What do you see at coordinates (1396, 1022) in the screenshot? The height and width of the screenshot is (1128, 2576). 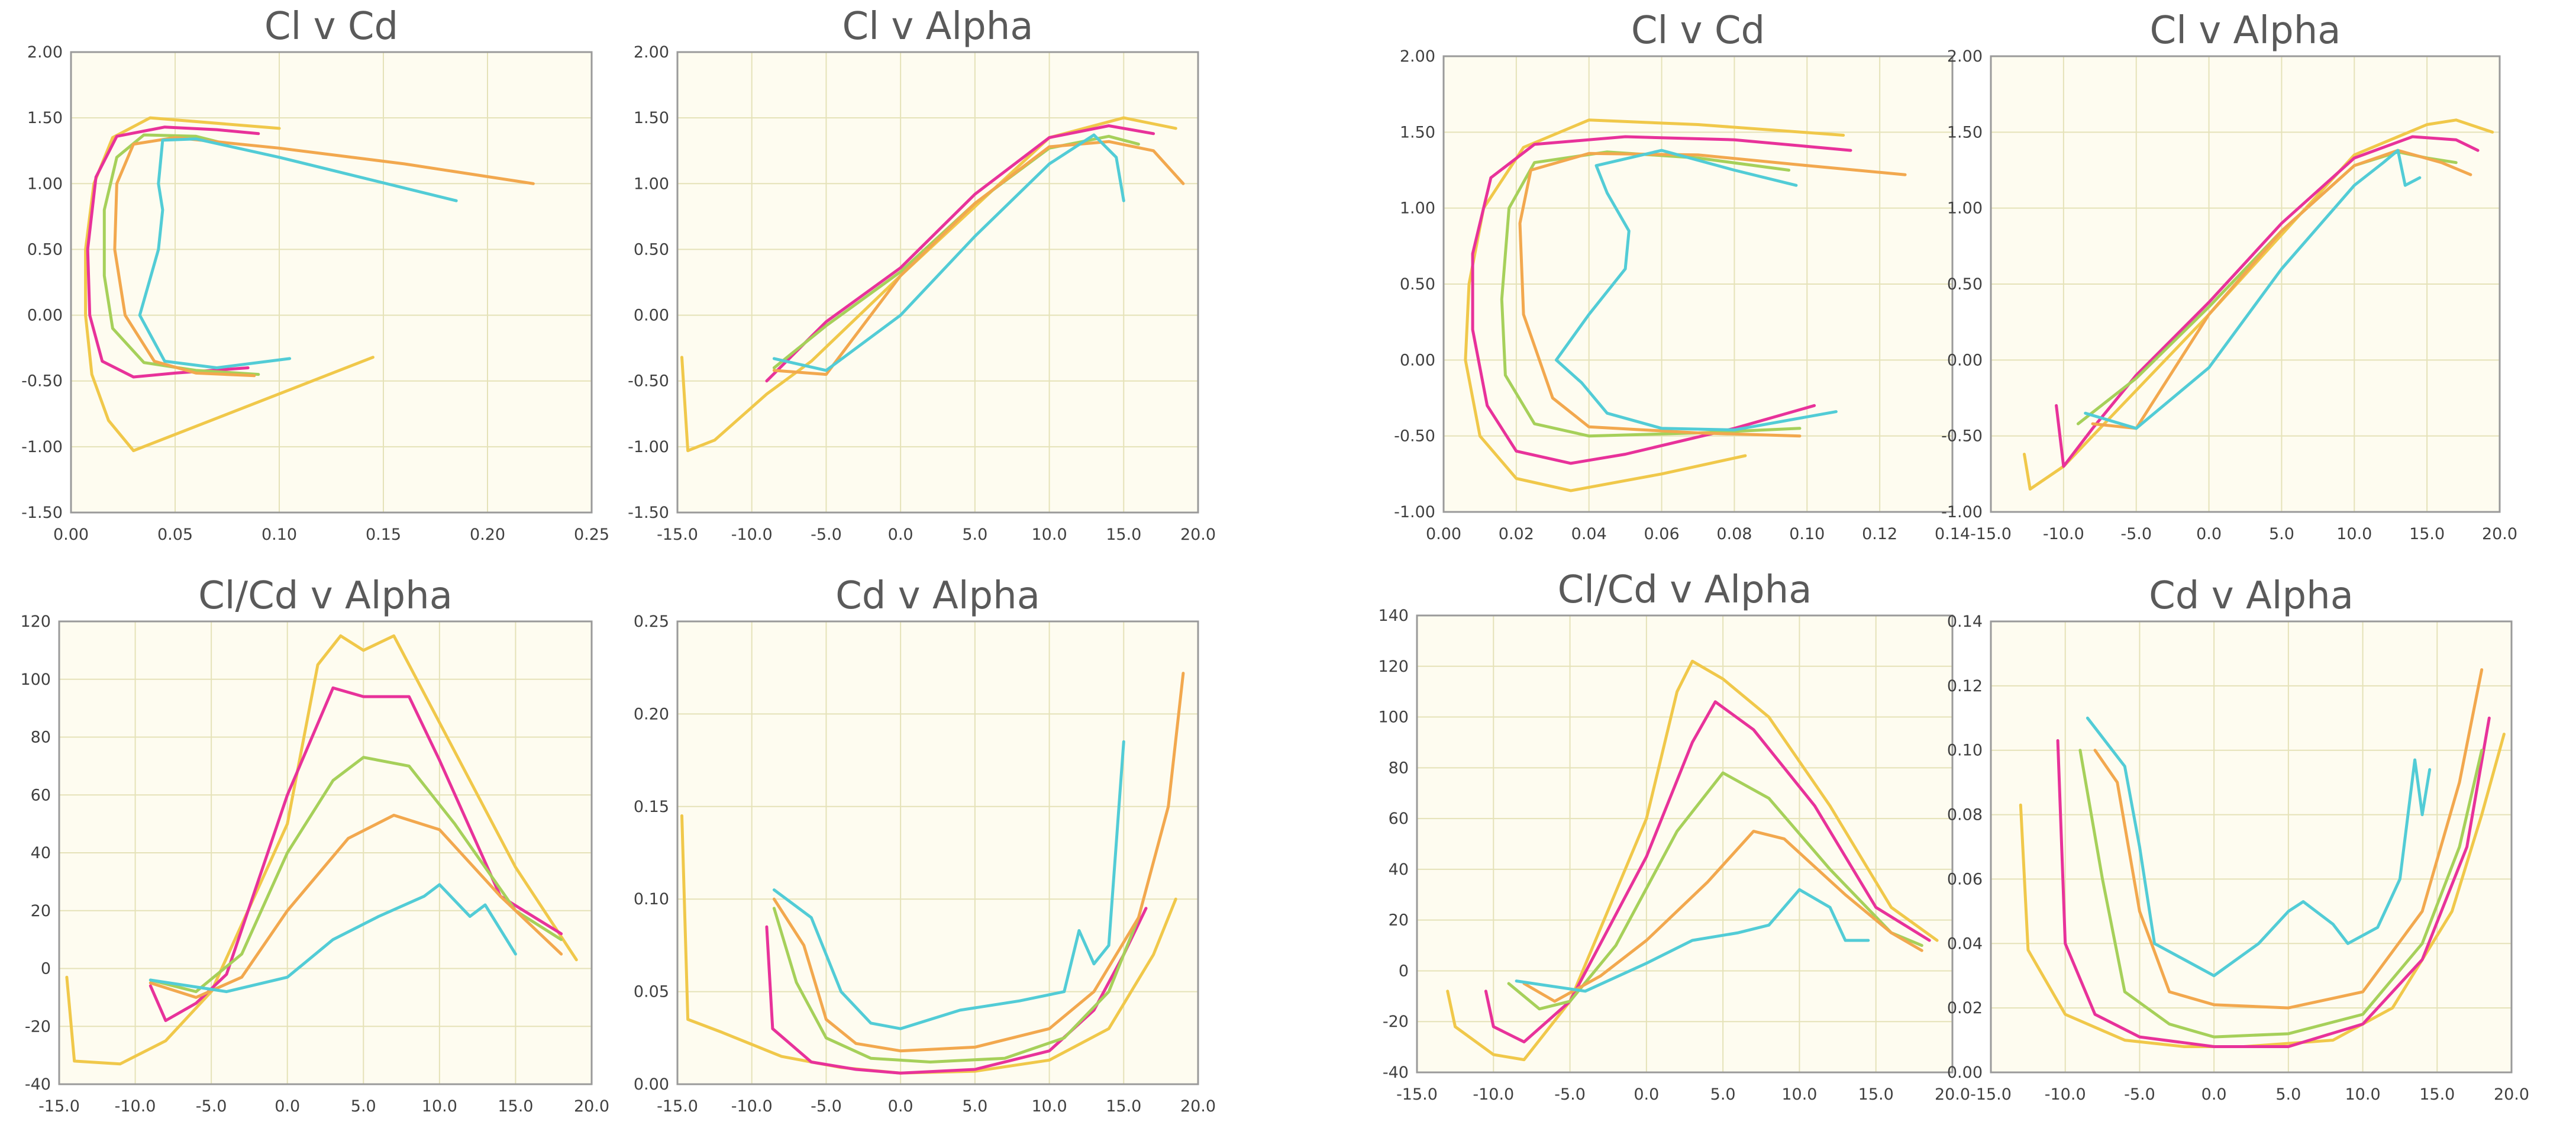 I see `y-tick-label: -20` at bounding box center [1396, 1022].